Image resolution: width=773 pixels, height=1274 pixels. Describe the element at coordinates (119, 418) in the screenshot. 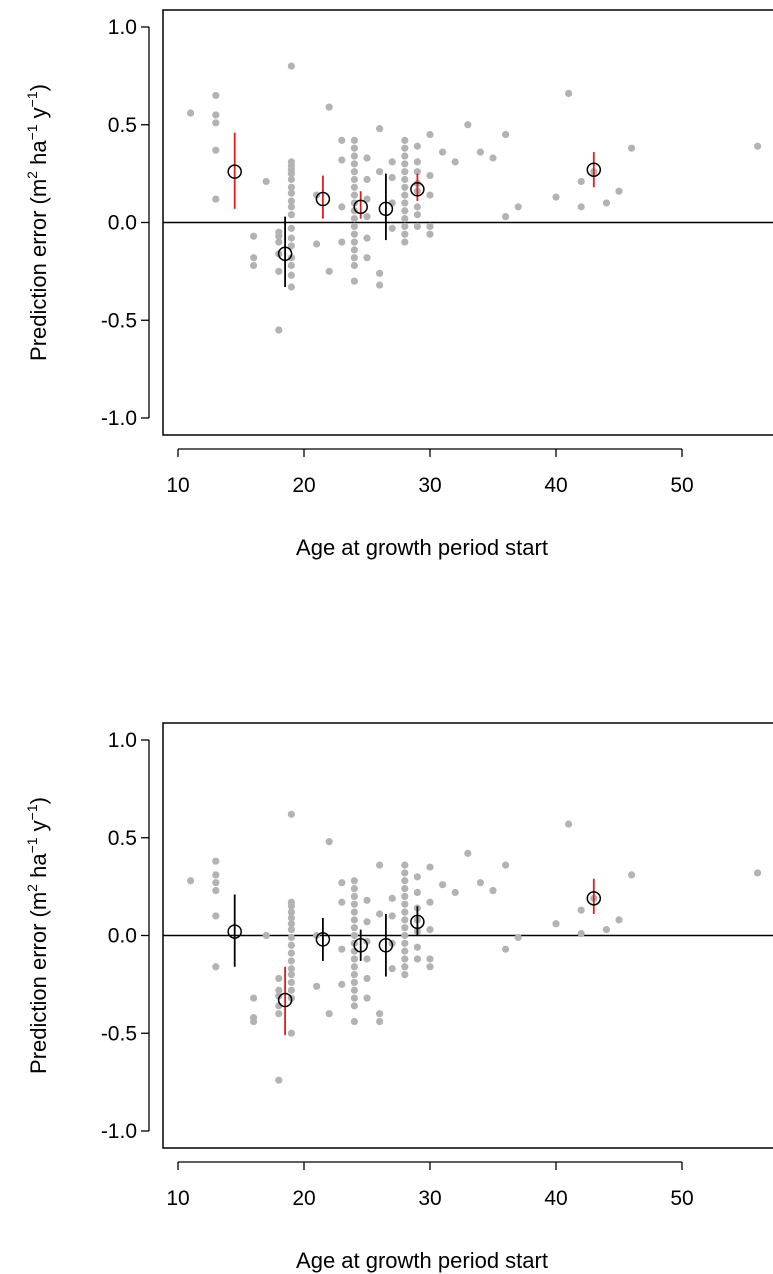

I see `y-tick-label: -1.0` at that location.